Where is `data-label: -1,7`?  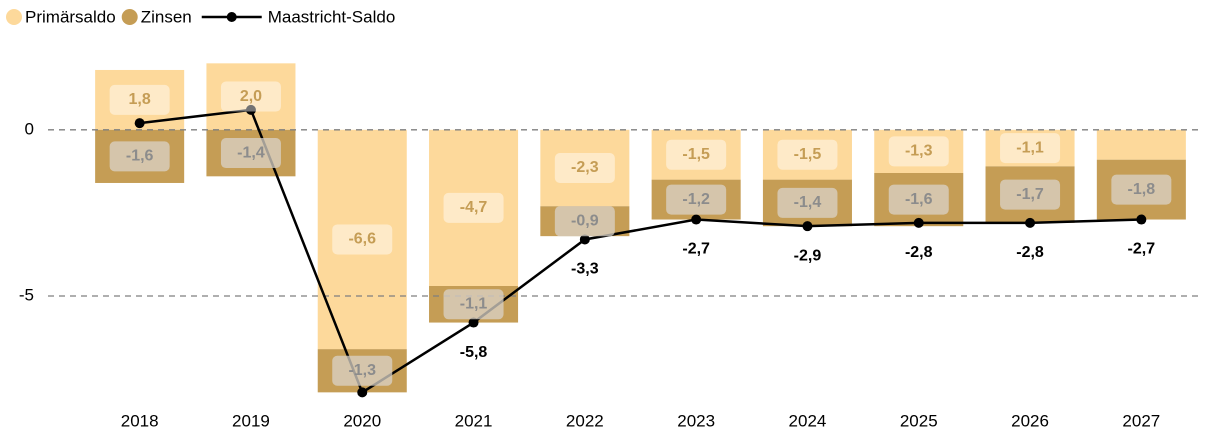
data-label: -1,7 is located at coordinates (1030, 194).